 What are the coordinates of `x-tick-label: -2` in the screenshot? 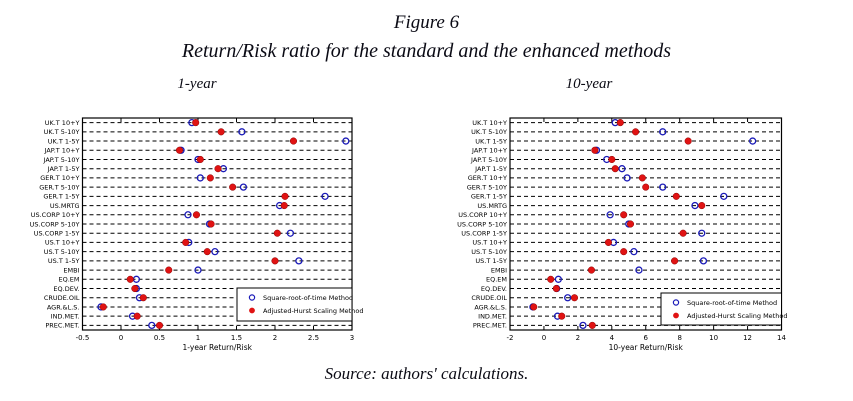 It's located at (510, 338).